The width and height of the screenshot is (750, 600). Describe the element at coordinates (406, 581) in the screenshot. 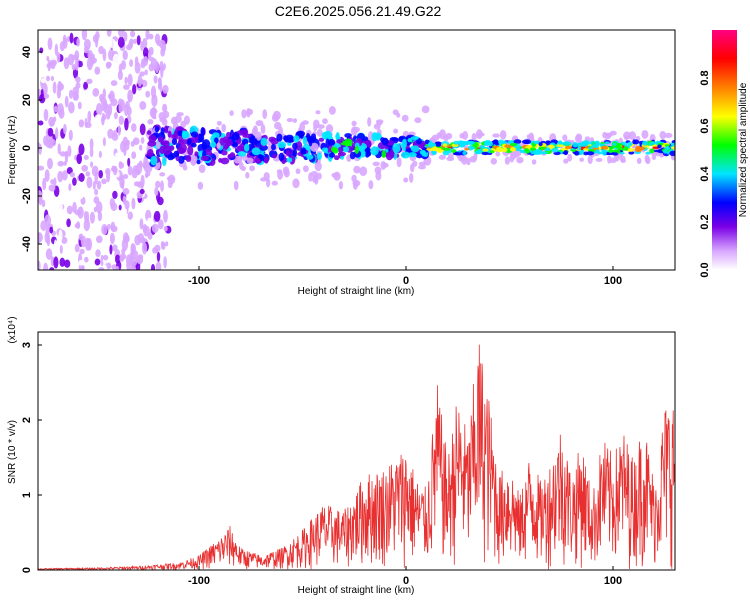

I see `x-tick-label: 0` at that location.